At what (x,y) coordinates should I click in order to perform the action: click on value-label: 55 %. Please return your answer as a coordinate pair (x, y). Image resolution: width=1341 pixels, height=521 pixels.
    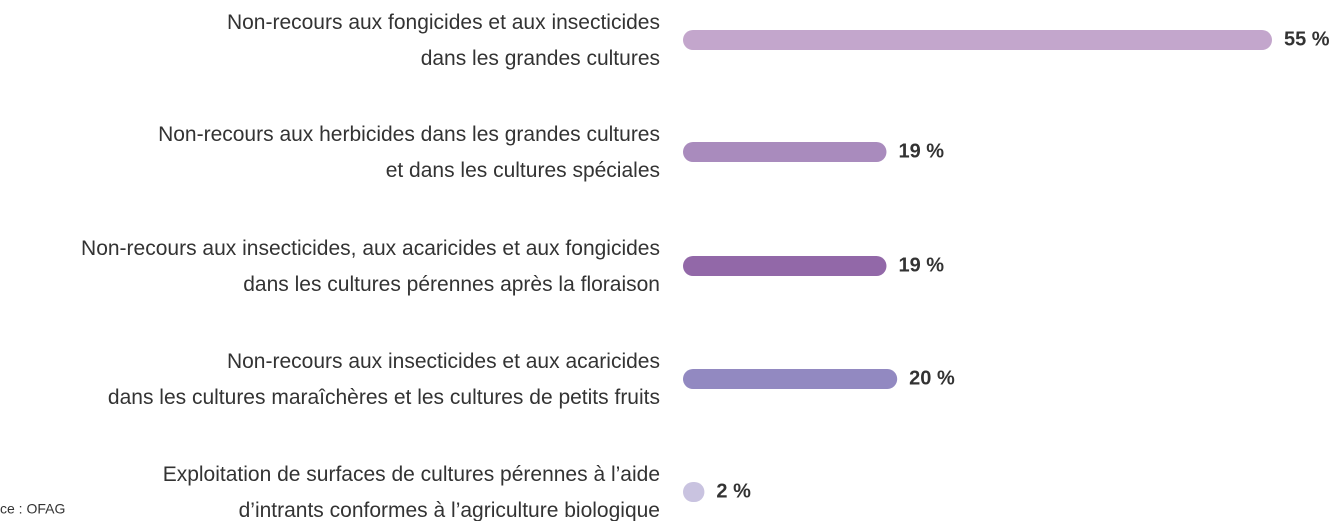
    Looking at the image, I should click on (1307, 39).